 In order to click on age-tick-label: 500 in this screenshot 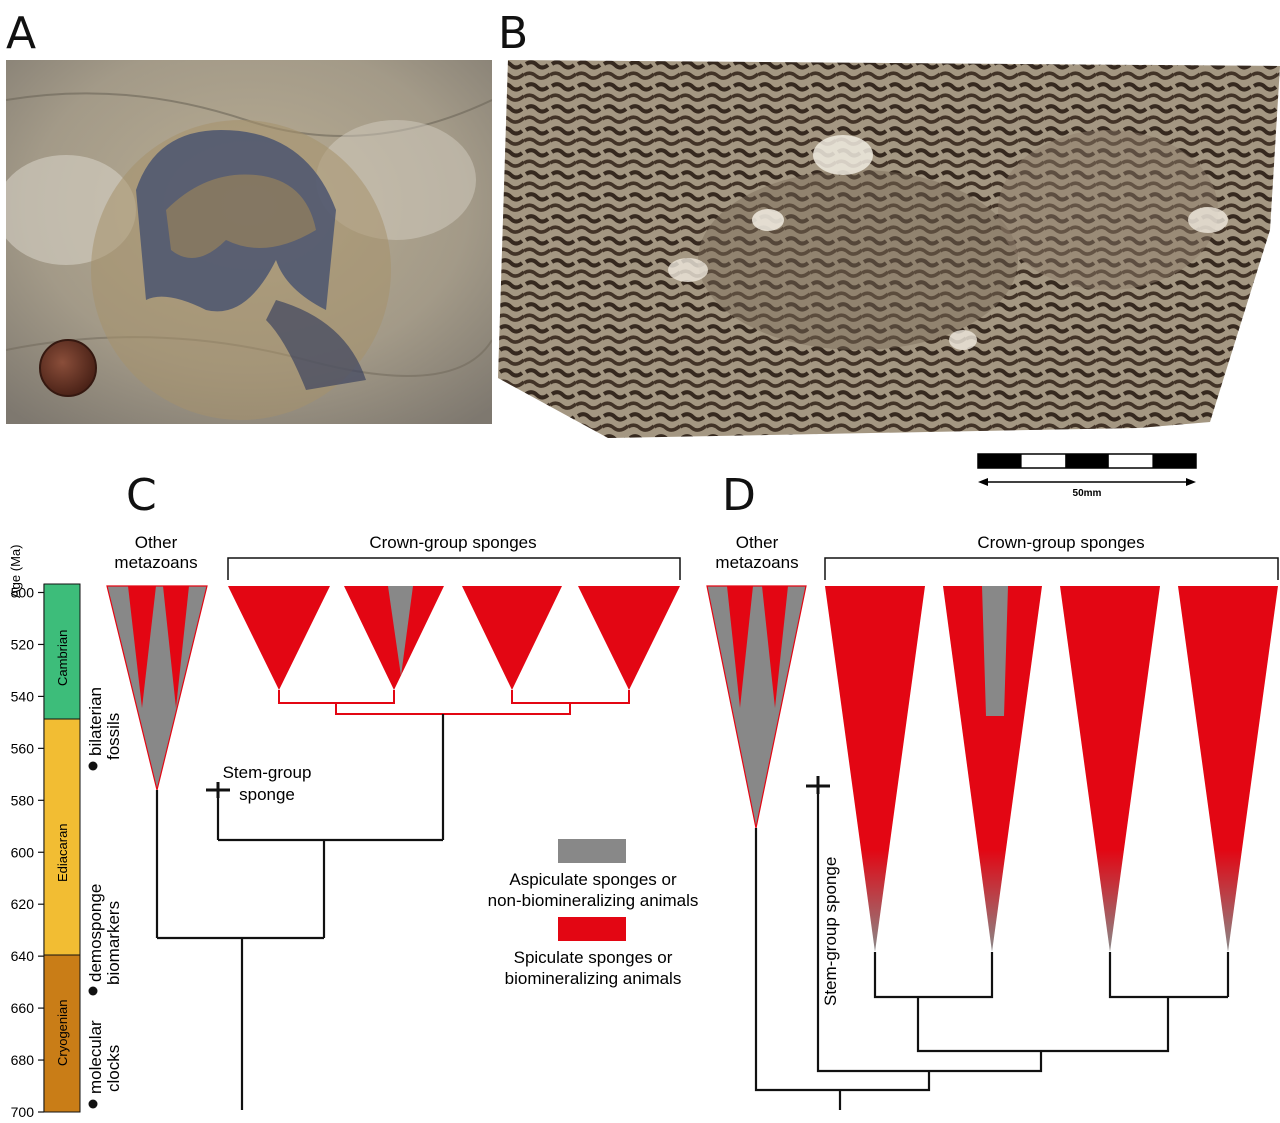, I will do `click(23, 593)`.